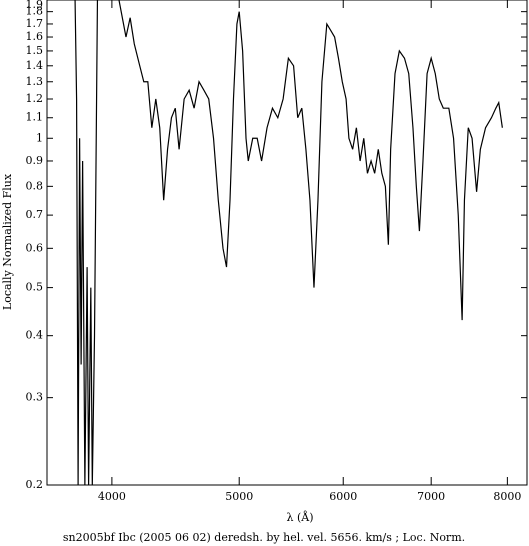 This screenshot has width=529, height=546. What do you see at coordinates (35, 185) in the screenshot?
I see `y-tick-label: 0.8` at bounding box center [35, 185].